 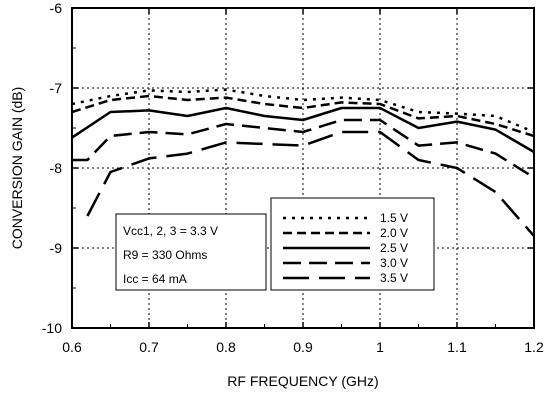 I want to click on legend-label: 1.5 V, so click(x=394, y=218).